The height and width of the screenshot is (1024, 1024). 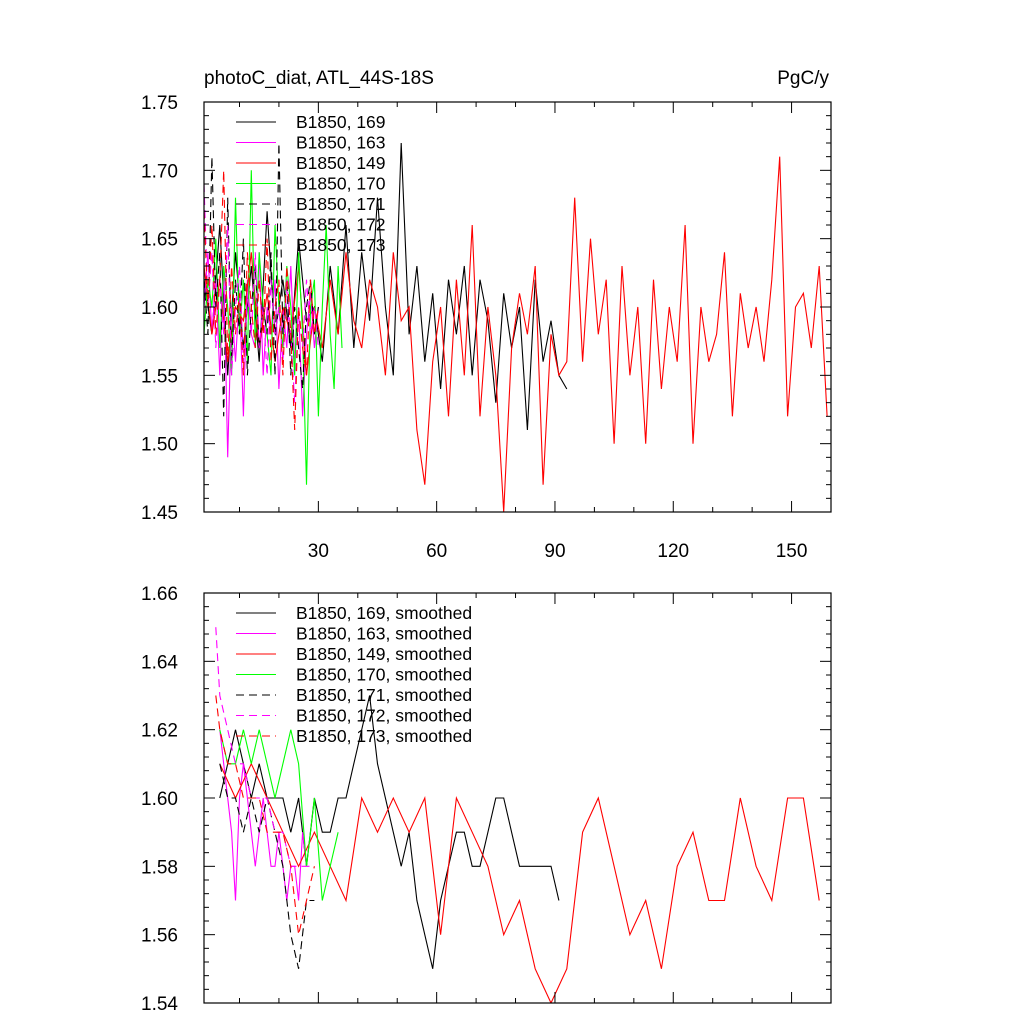 I want to click on legend-label-4: B1850, 171, smoothed, so click(x=384, y=695).